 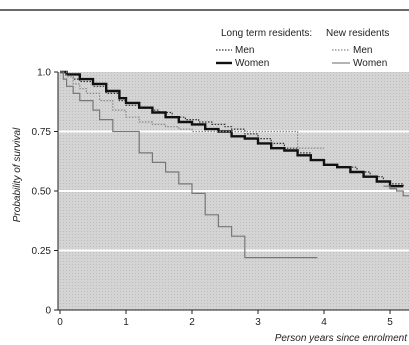 What do you see at coordinates (244, 50) in the screenshot?
I see `legend-label-long-men: Men` at bounding box center [244, 50].